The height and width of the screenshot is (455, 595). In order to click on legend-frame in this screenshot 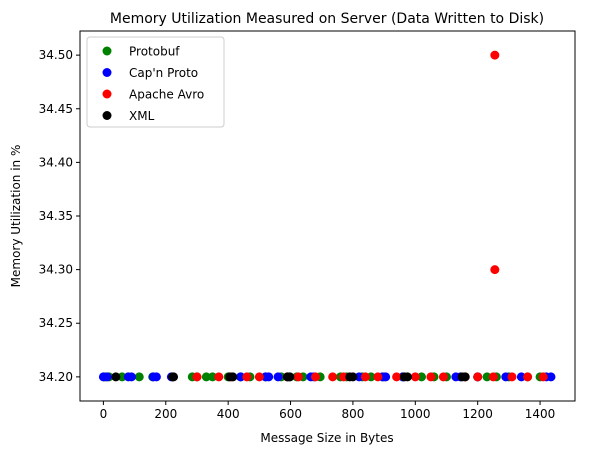, I will do `click(155, 82)`.